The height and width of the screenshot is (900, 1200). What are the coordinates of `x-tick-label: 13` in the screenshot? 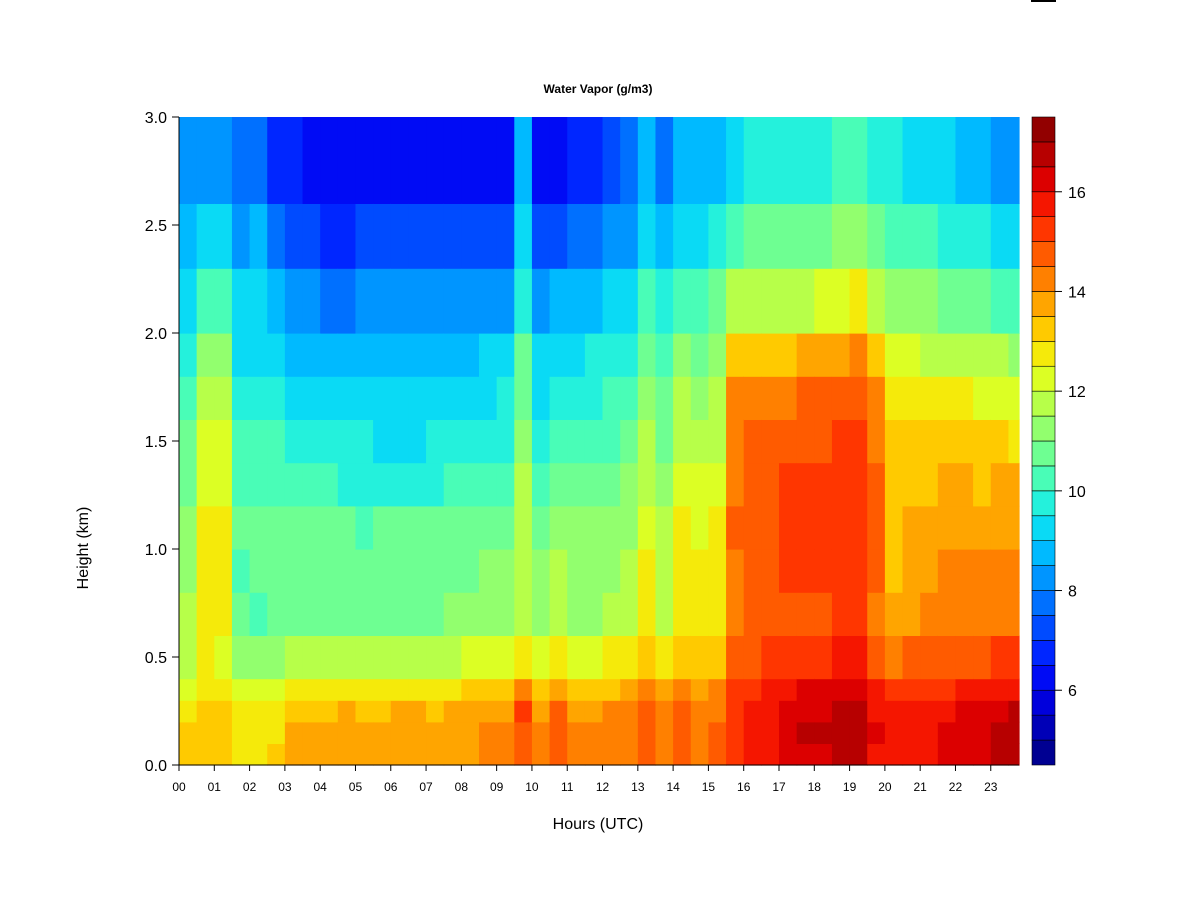 It's located at (638, 787).